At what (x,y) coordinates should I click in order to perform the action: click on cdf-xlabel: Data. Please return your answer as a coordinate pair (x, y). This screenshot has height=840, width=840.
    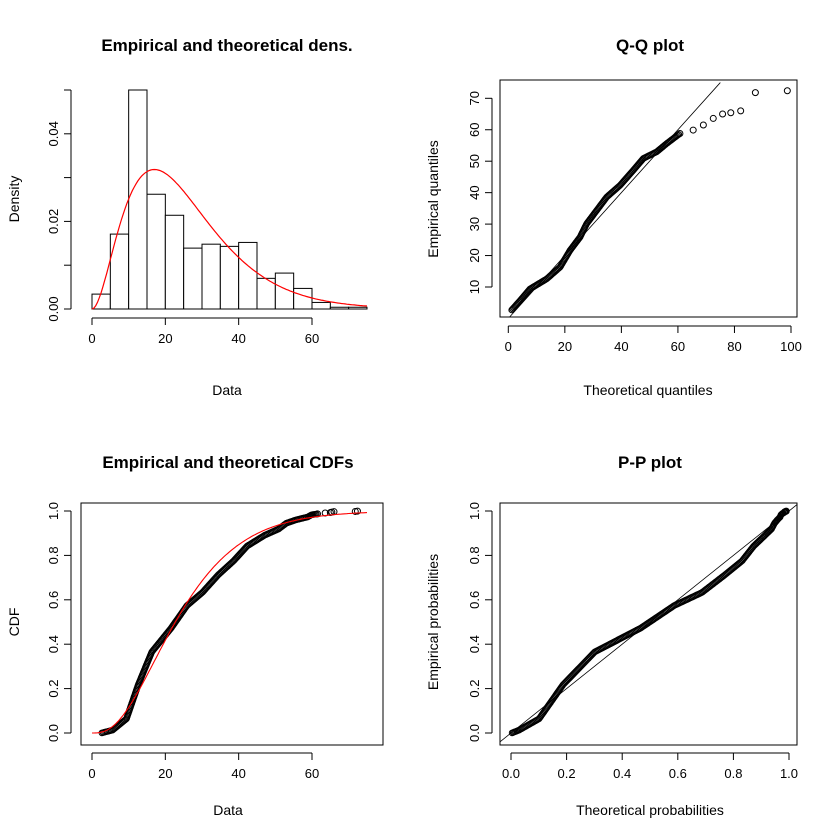
    Looking at the image, I should click on (228, 810).